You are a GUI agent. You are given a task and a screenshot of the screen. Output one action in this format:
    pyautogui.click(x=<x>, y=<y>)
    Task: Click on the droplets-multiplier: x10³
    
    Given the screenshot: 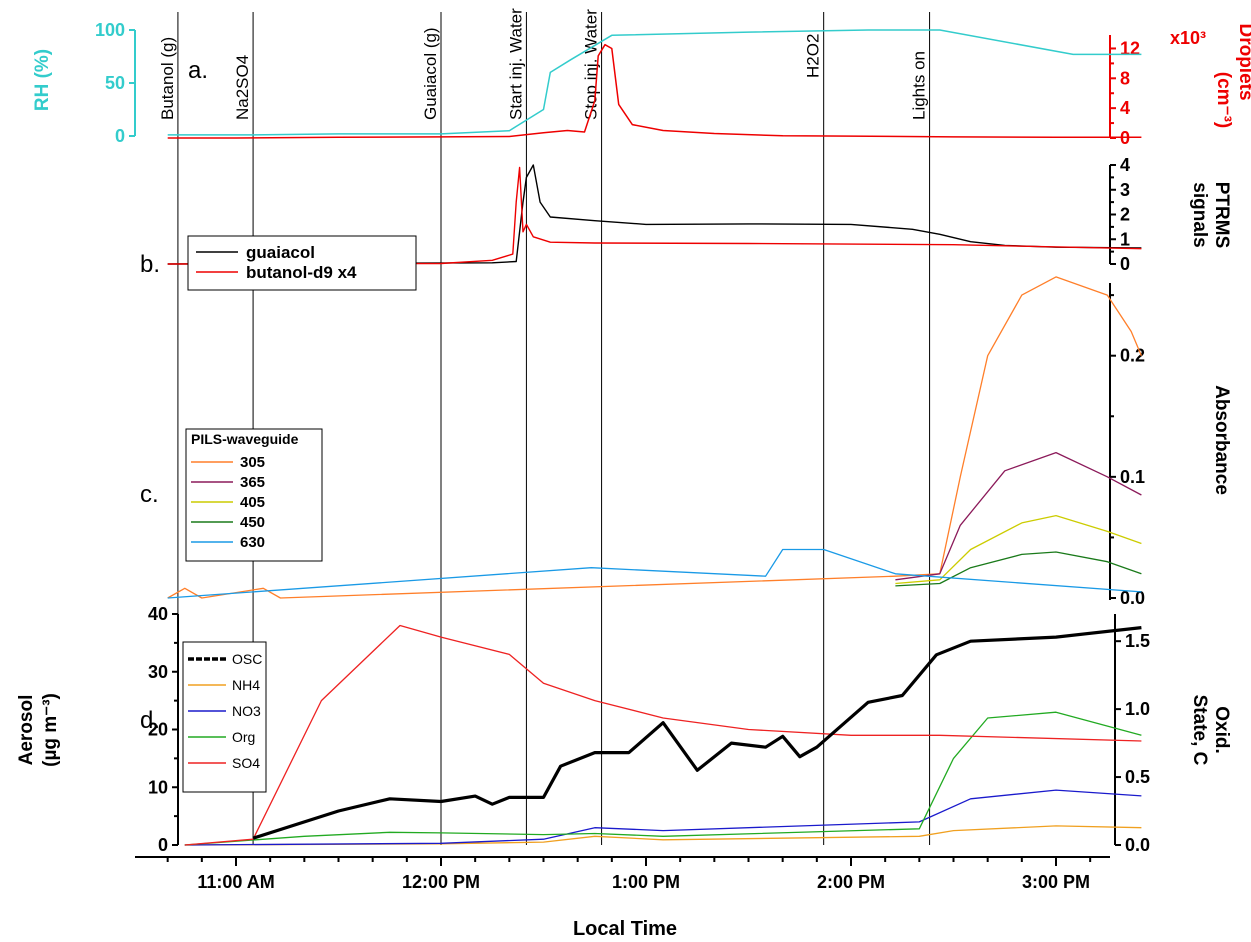 What is the action you would take?
    pyautogui.click(x=1188, y=38)
    